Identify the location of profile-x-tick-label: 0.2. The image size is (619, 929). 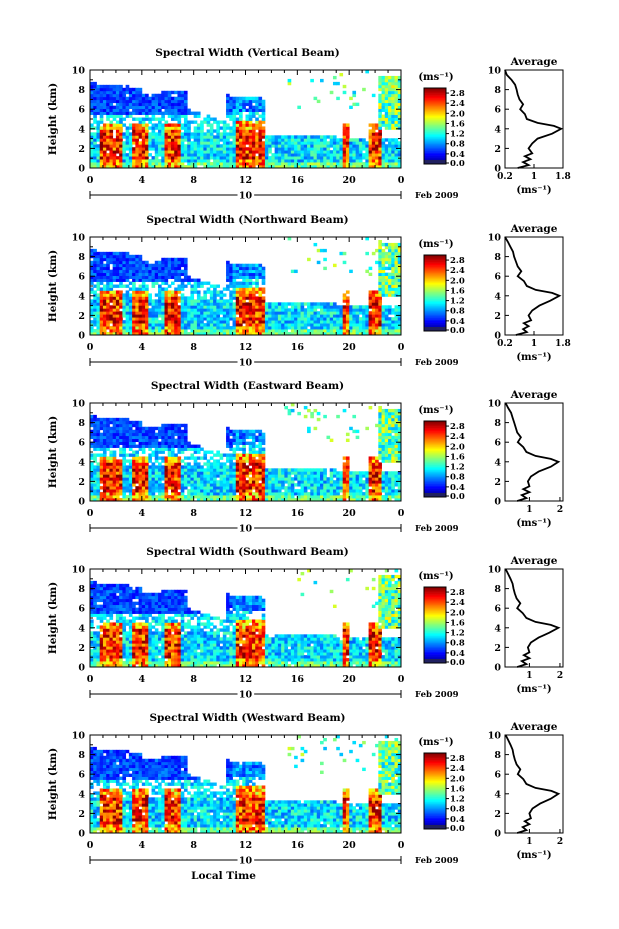
(505, 344).